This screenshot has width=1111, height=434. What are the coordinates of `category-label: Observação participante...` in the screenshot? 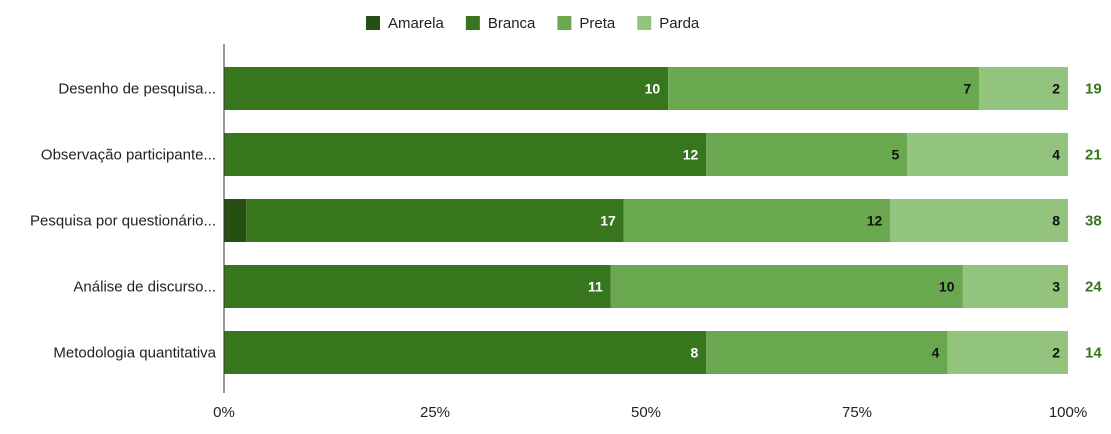 It's located at (128, 155).